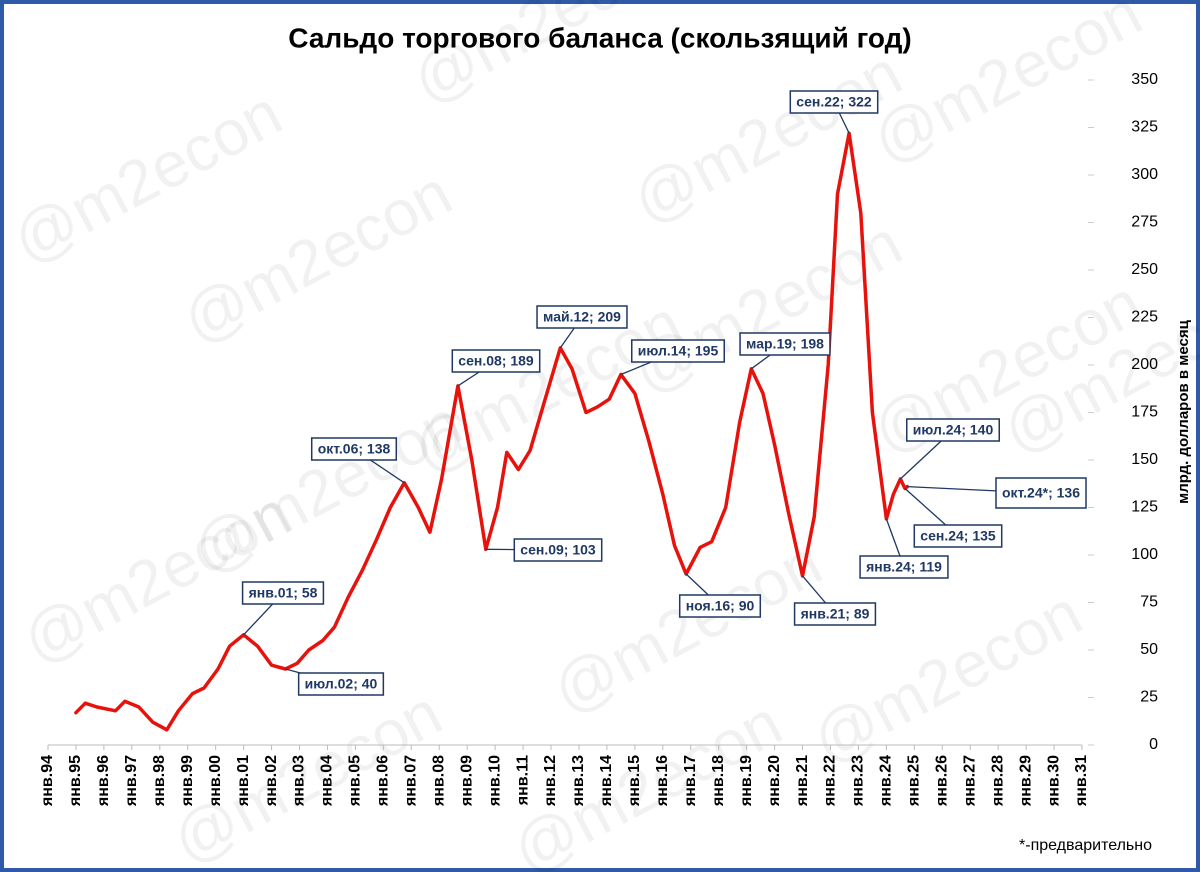 This screenshot has width=1200, height=872. I want to click on x-tick-label: янв.95, so click(75, 781).